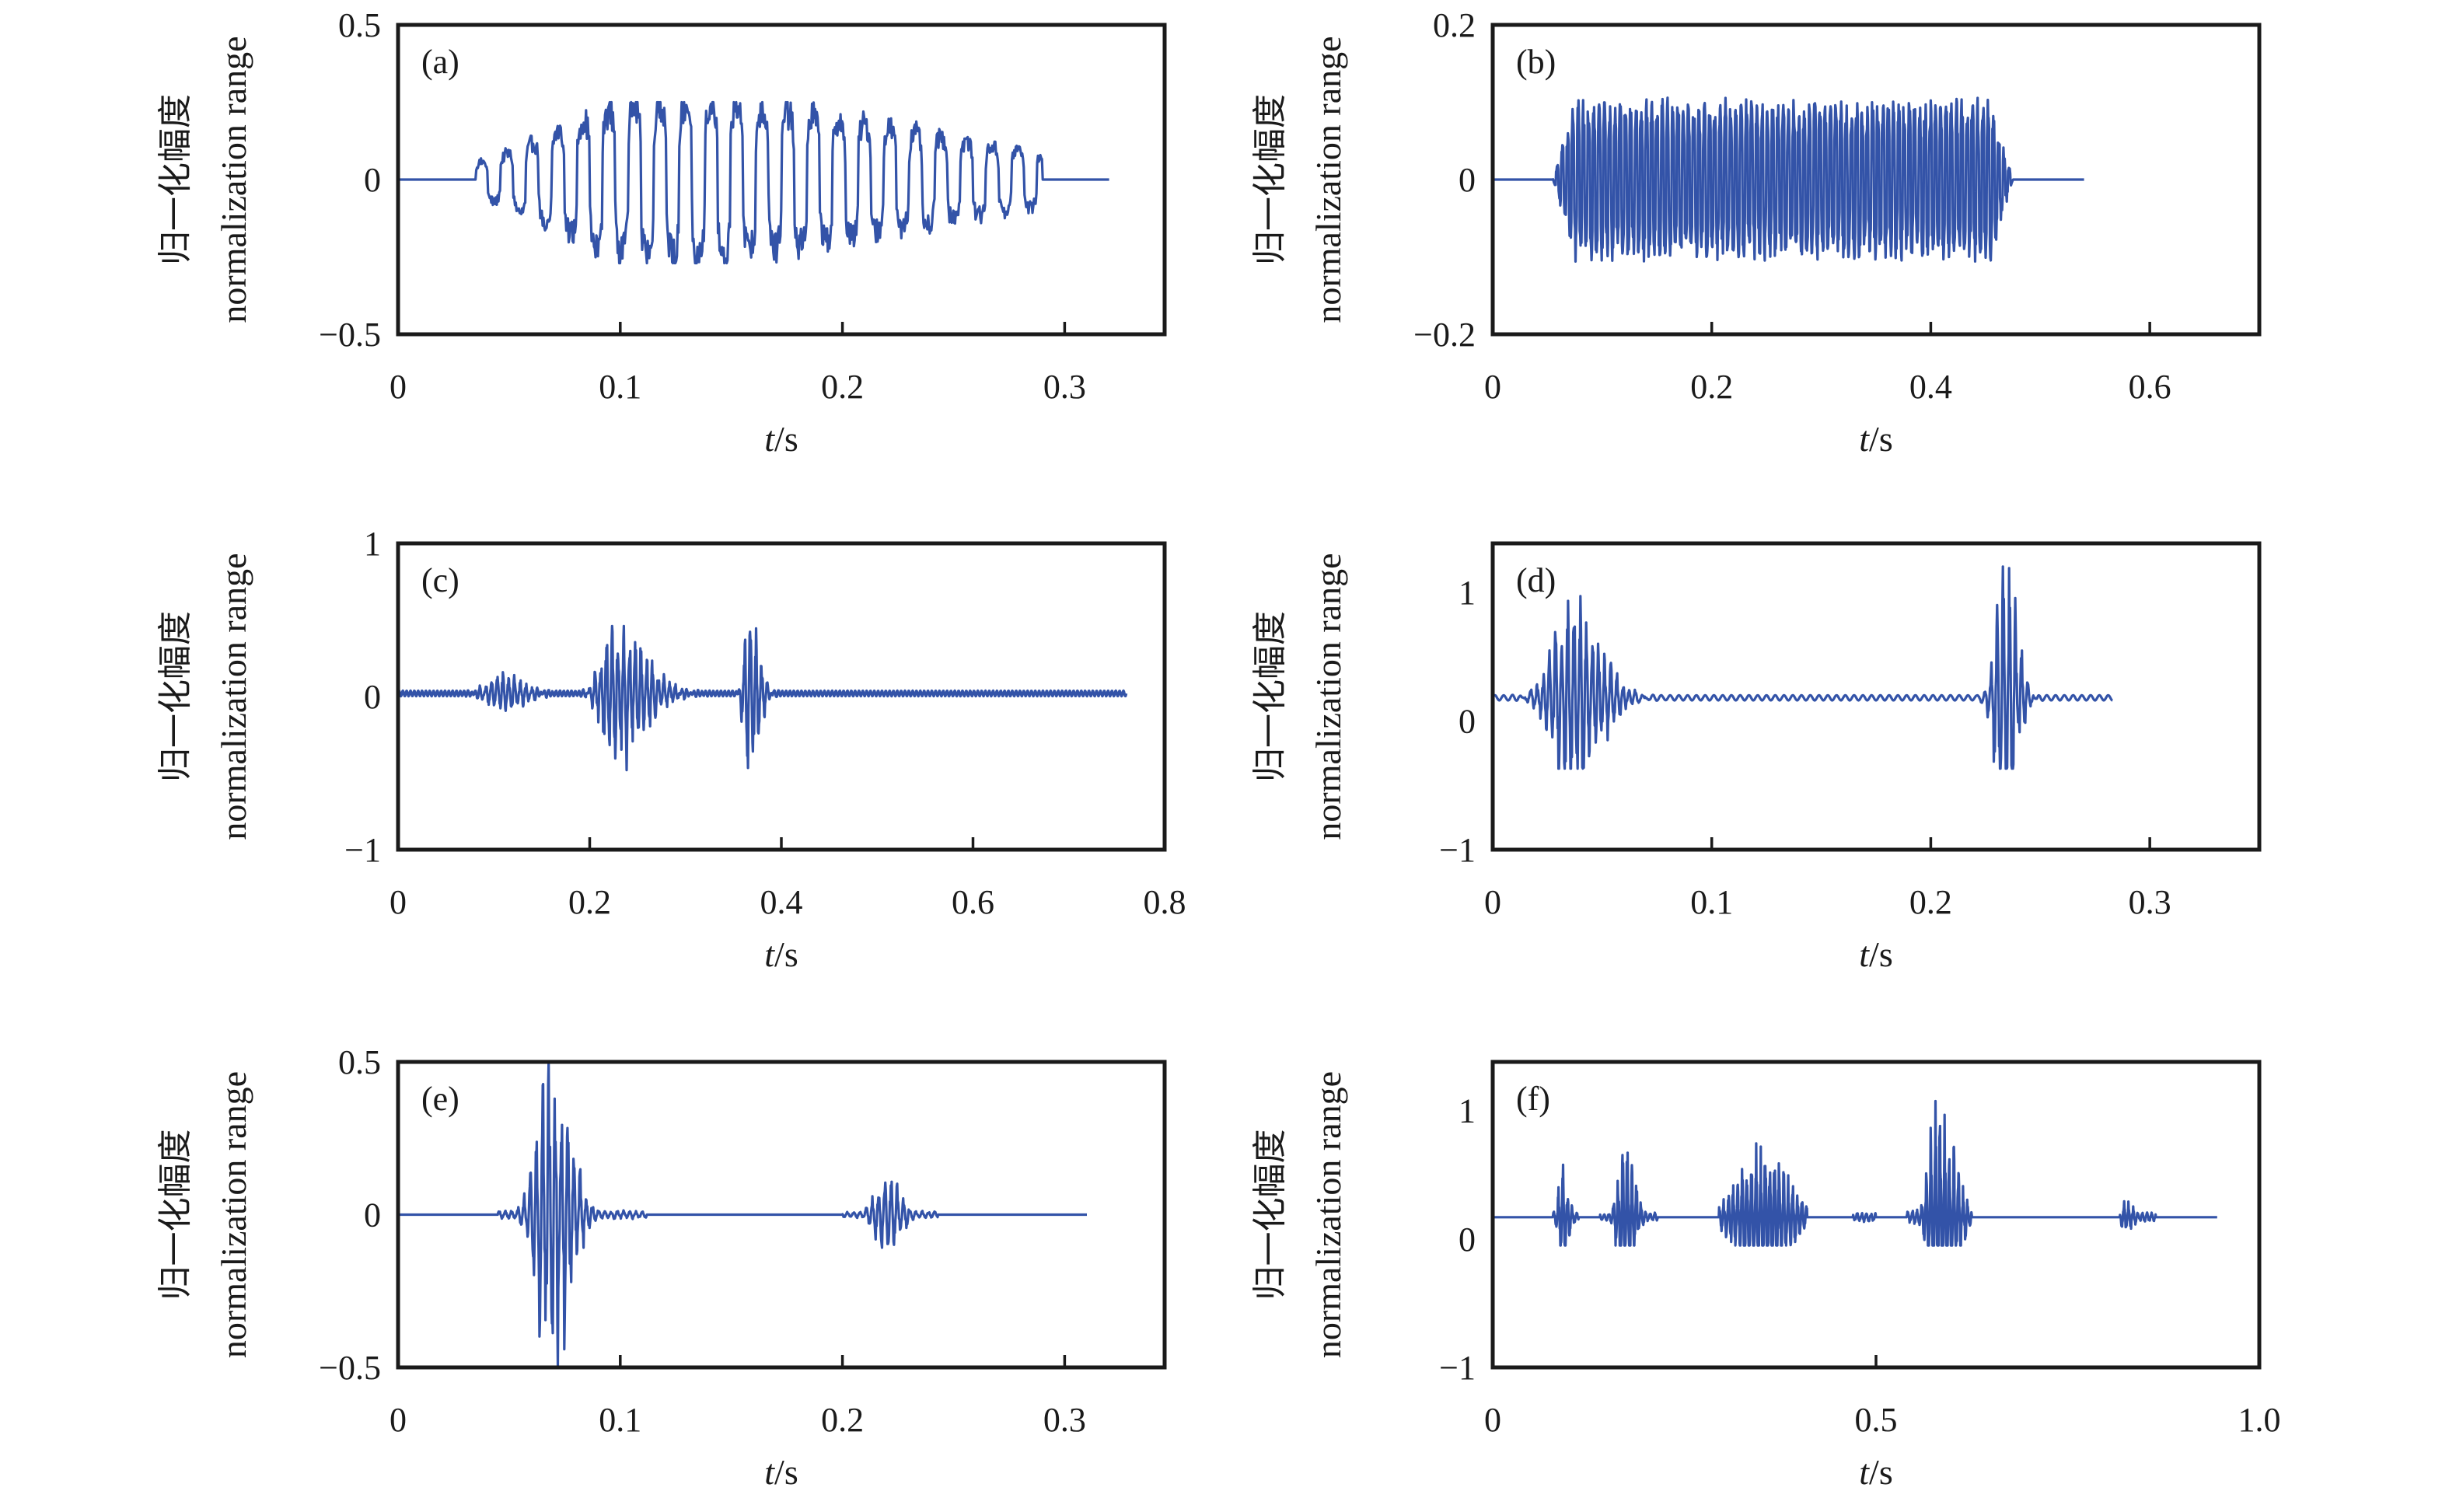  What do you see at coordinates (1444, 335) in the screenshot?
I see `y-tick-label: −0.2` at bounding box center [1444, 335].